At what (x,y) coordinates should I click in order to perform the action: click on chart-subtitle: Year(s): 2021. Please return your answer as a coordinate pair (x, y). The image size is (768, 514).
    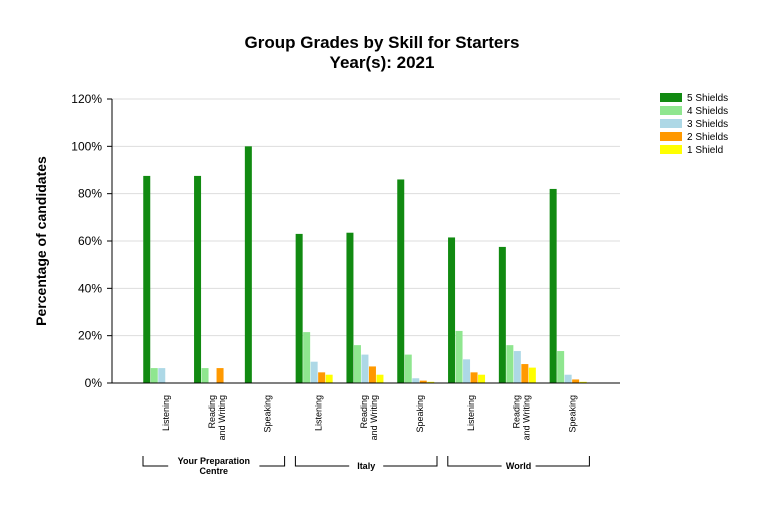
    Looking at the image, I should click on (382, 62).